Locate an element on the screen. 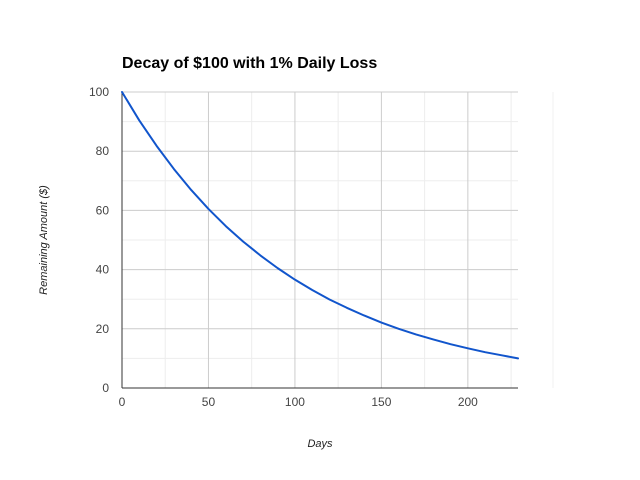 The width and height of the screenshot is (640, 480). x-tick-label: 150 is located at coordinates (381, 402).